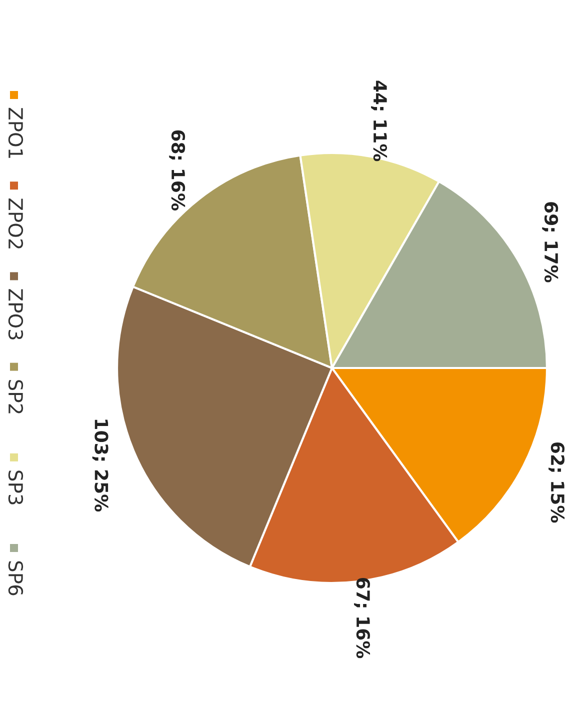  Describe the element at coordinates (16, 578) in the screenshot. I see `legend-label: SP6` at that location.